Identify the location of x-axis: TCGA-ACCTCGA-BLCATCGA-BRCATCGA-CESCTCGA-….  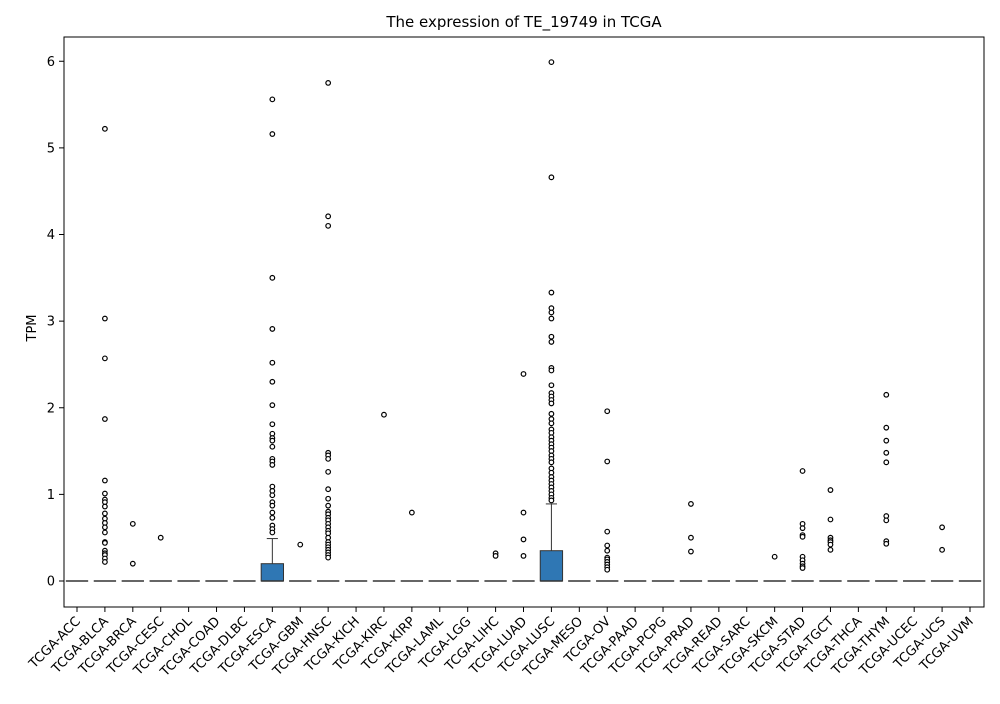
(501, 643).